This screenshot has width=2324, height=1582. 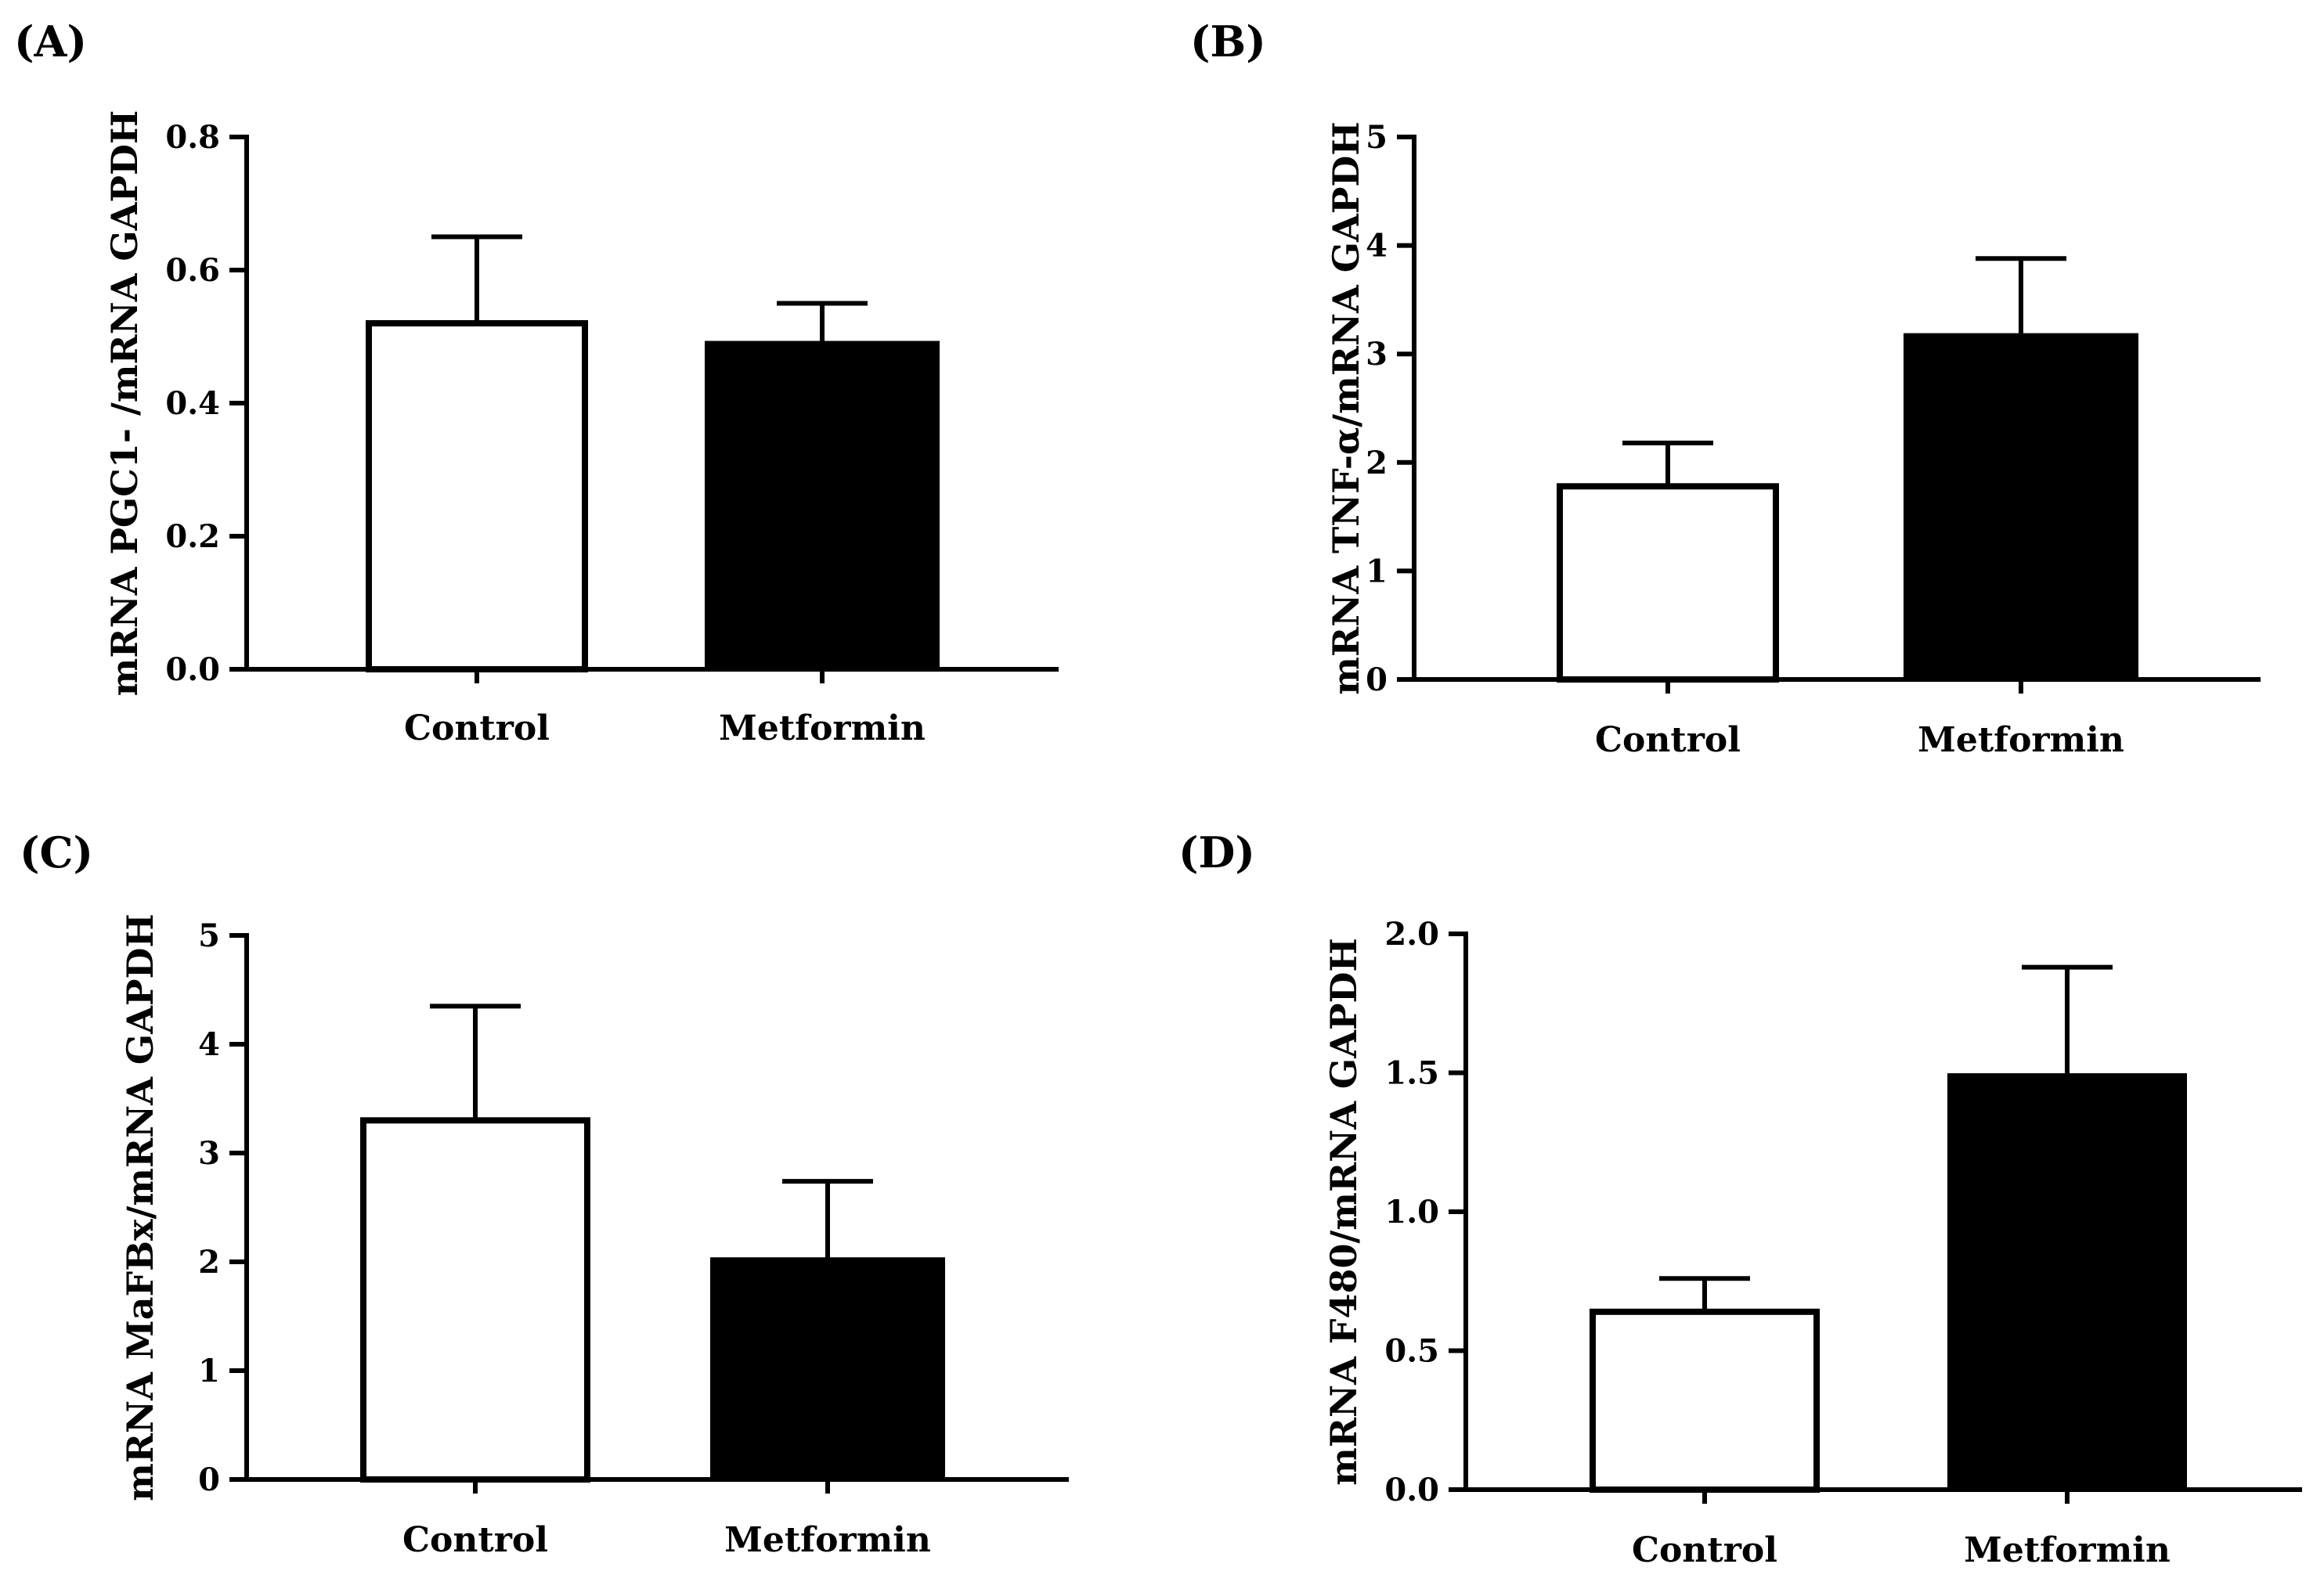 I want to click on panel-letter: (B), so click(x=1228, y=41).